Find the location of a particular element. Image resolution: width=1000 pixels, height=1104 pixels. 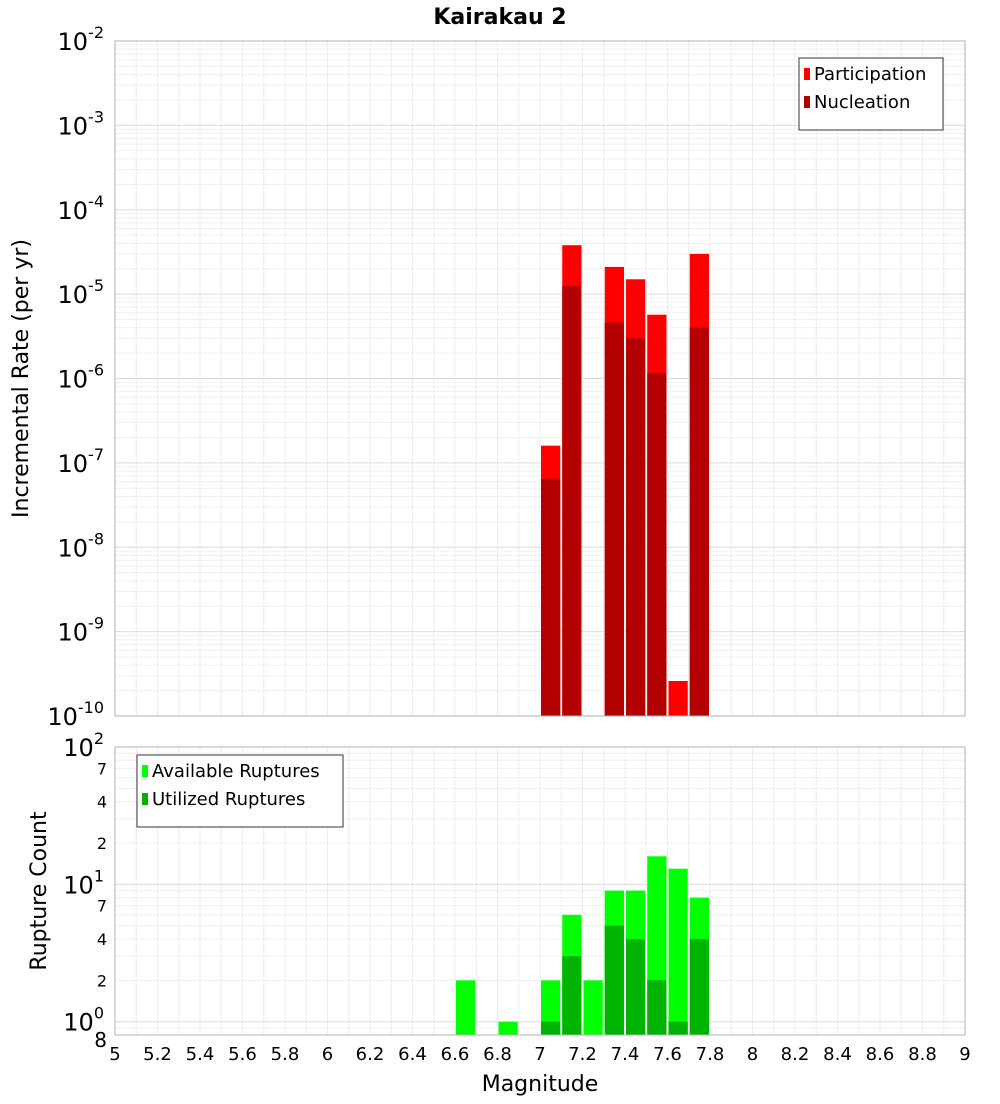

x-tick-label: 8.6 is located at coordinates (880, 1054).